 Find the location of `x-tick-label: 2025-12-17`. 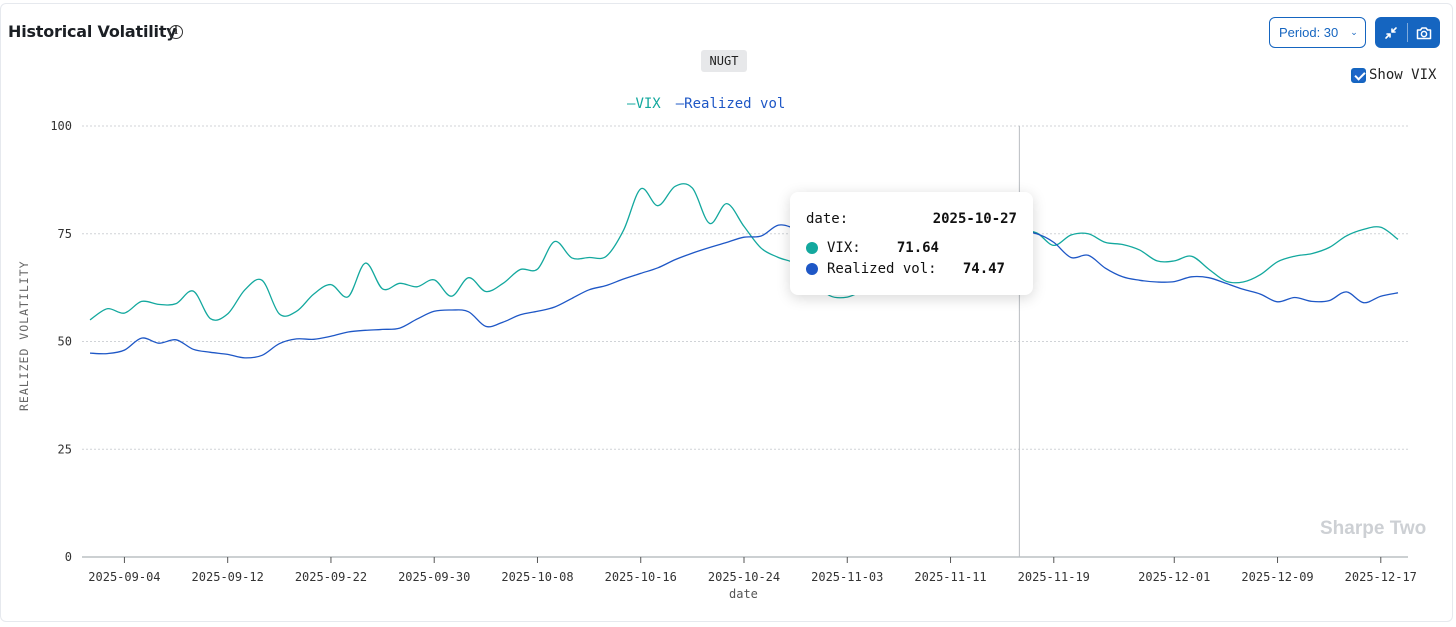

x-tick-label: 2025-12-17 is located at coordinates (1381, 577).